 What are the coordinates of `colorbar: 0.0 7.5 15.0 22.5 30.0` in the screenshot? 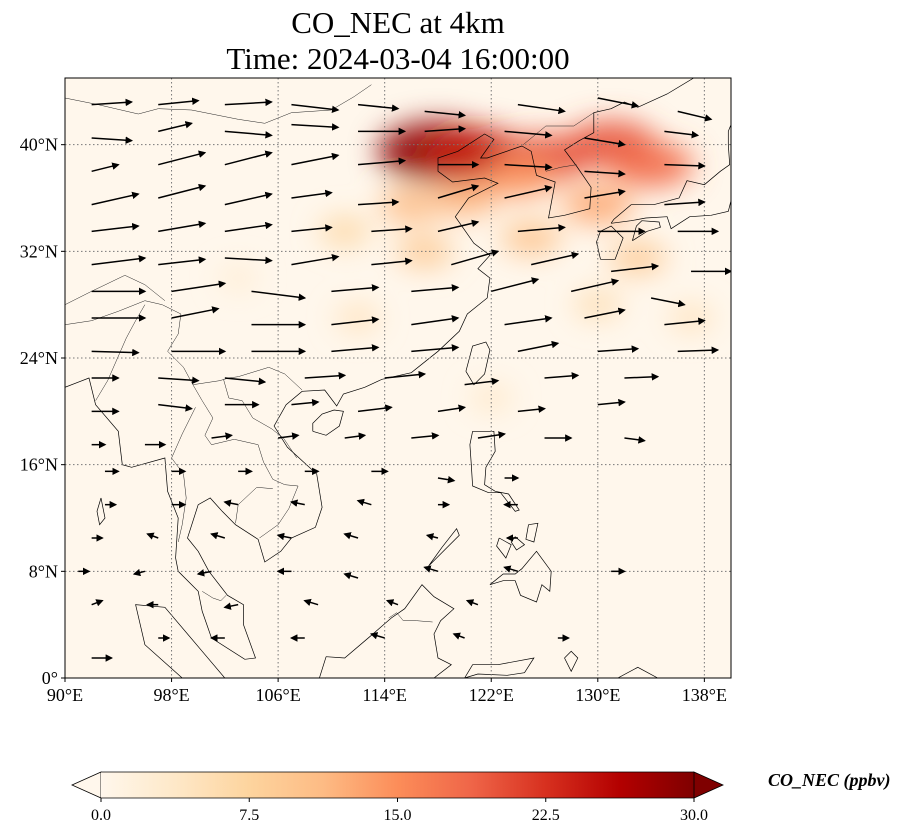 It's located at (397, 797).